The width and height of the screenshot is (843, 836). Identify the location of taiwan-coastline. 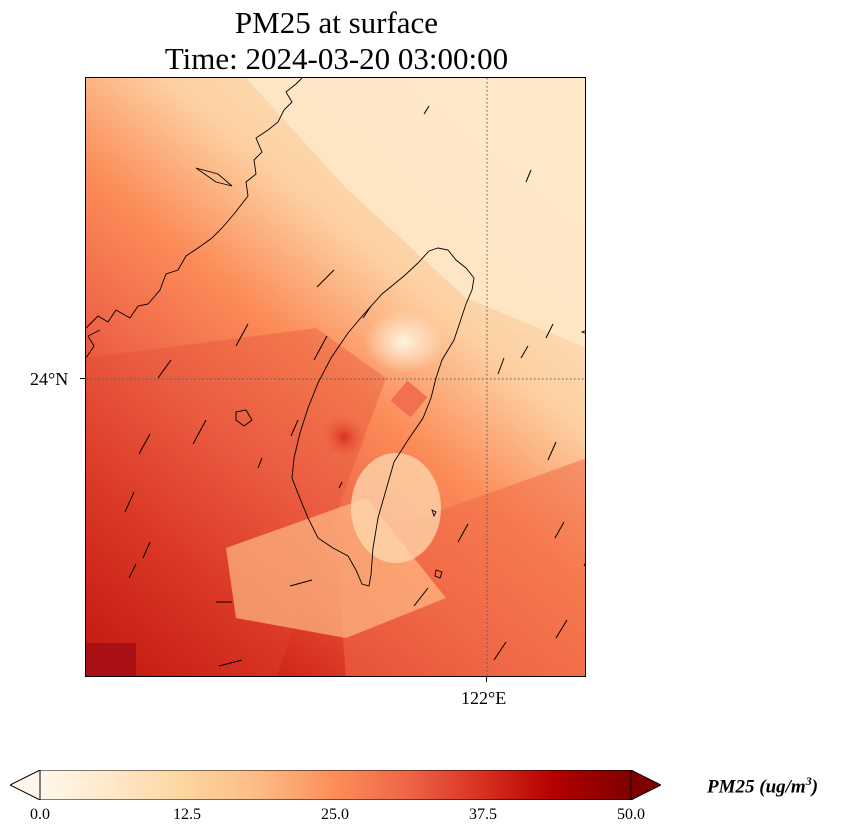
(383, 417).